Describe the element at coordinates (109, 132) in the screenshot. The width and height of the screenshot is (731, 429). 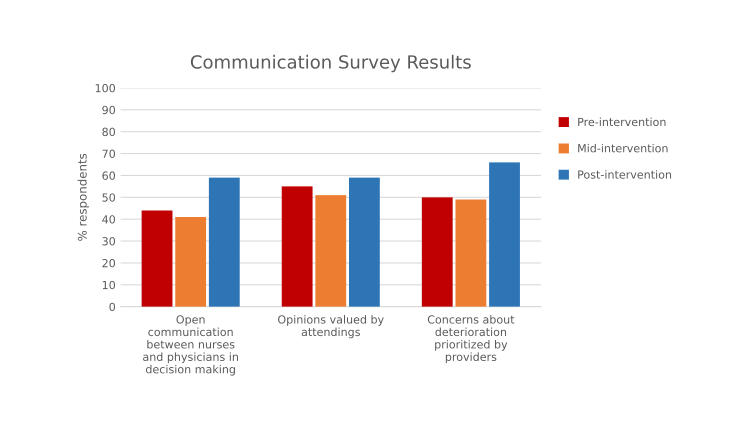
I see `y-tick-label: 80` at that location.